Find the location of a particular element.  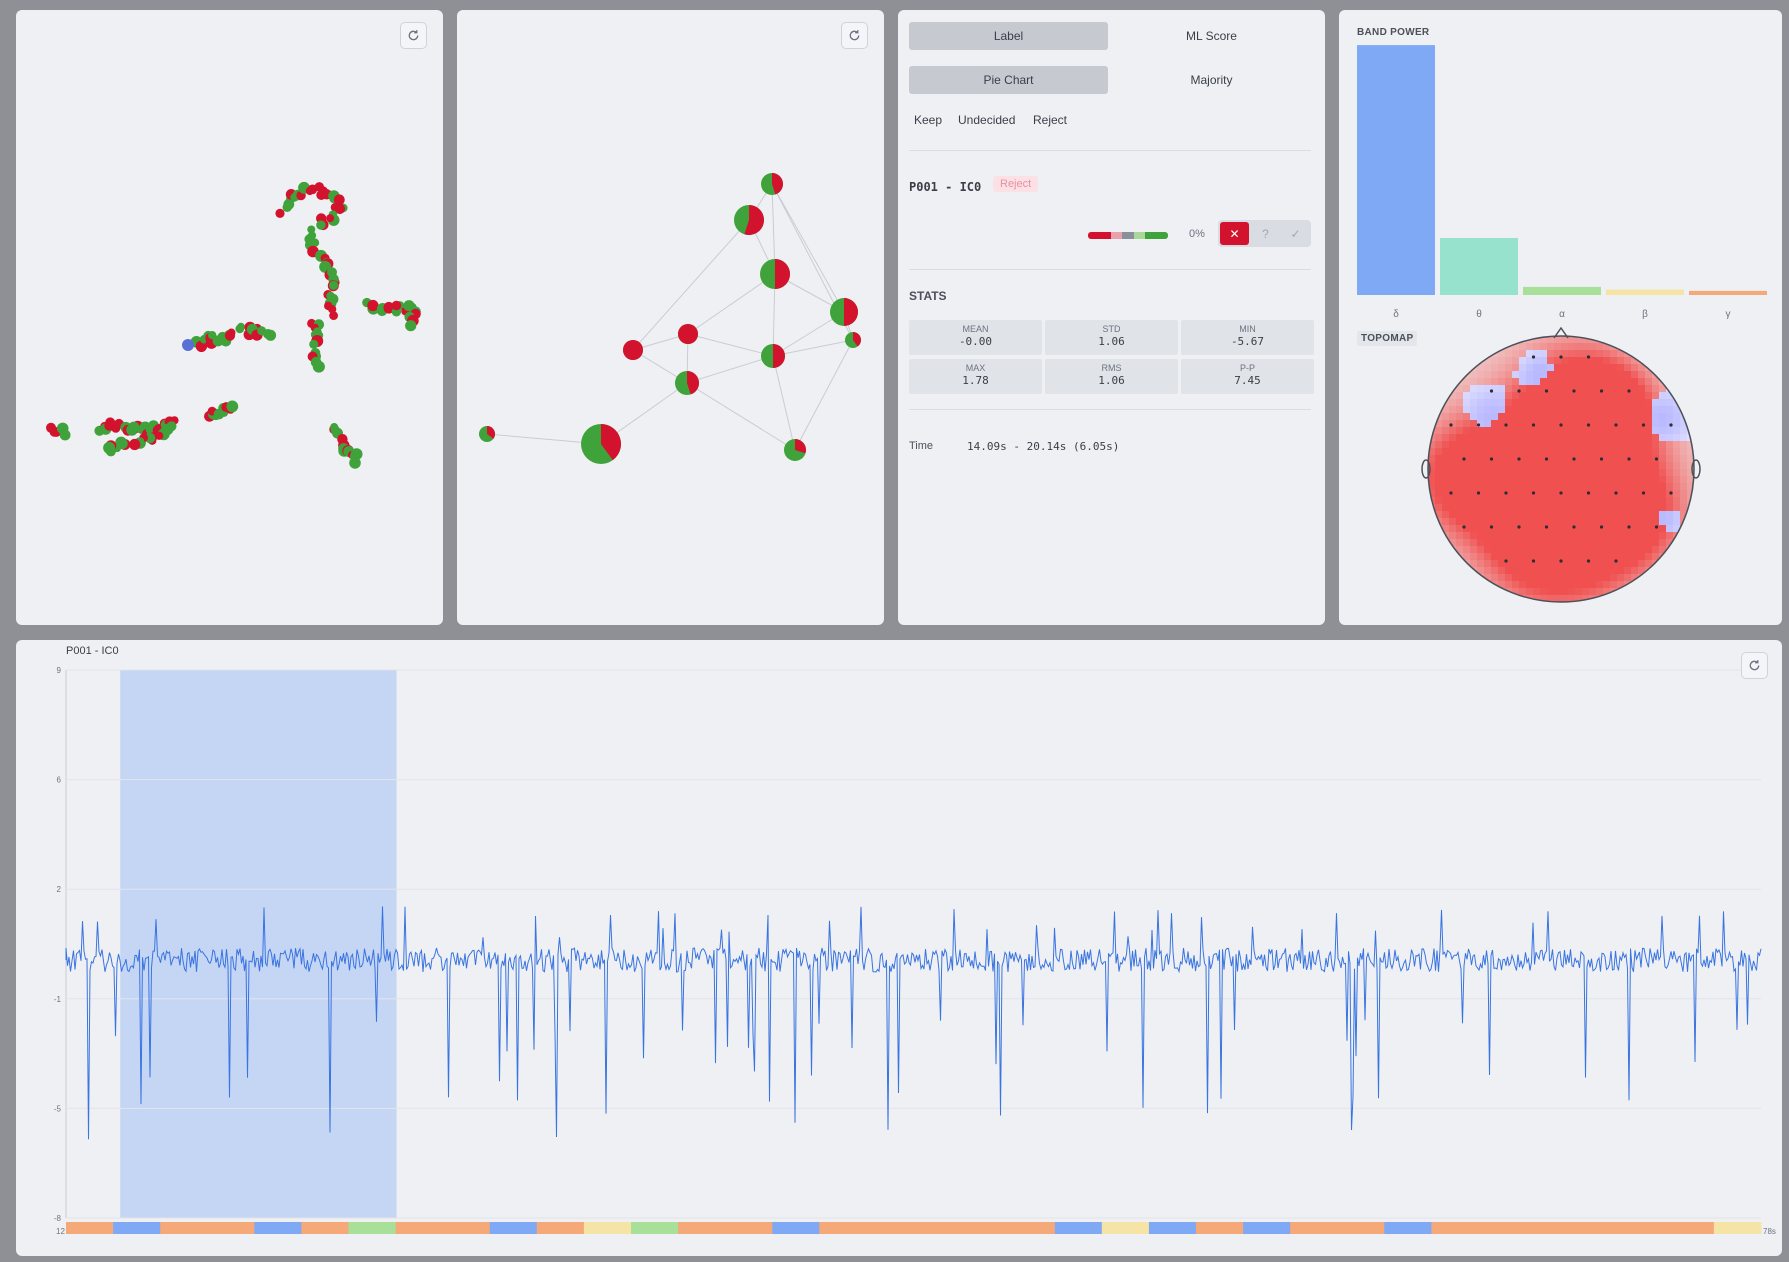

right-ear-icon is located at coordinates (1696, 469).